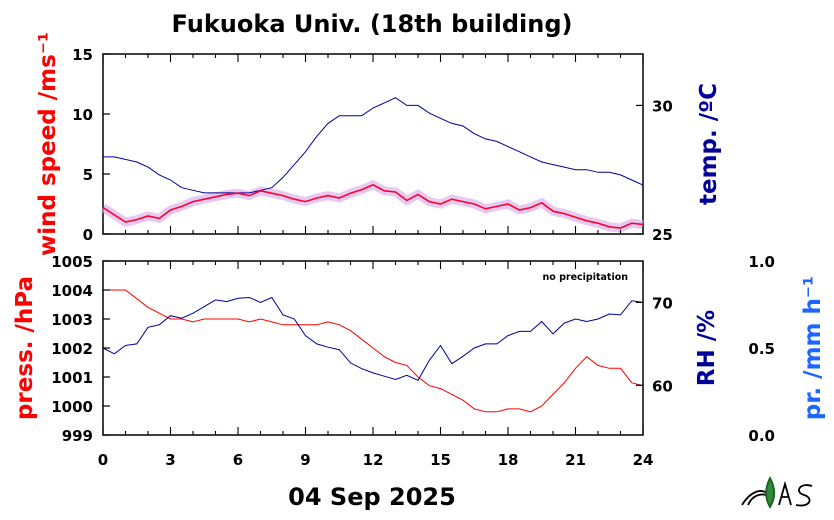 This screenshot has width=834, height=520. Describe the element at coordinates (662, 235) in the screenshot. I see `temp-tick-label: 25` at that location.